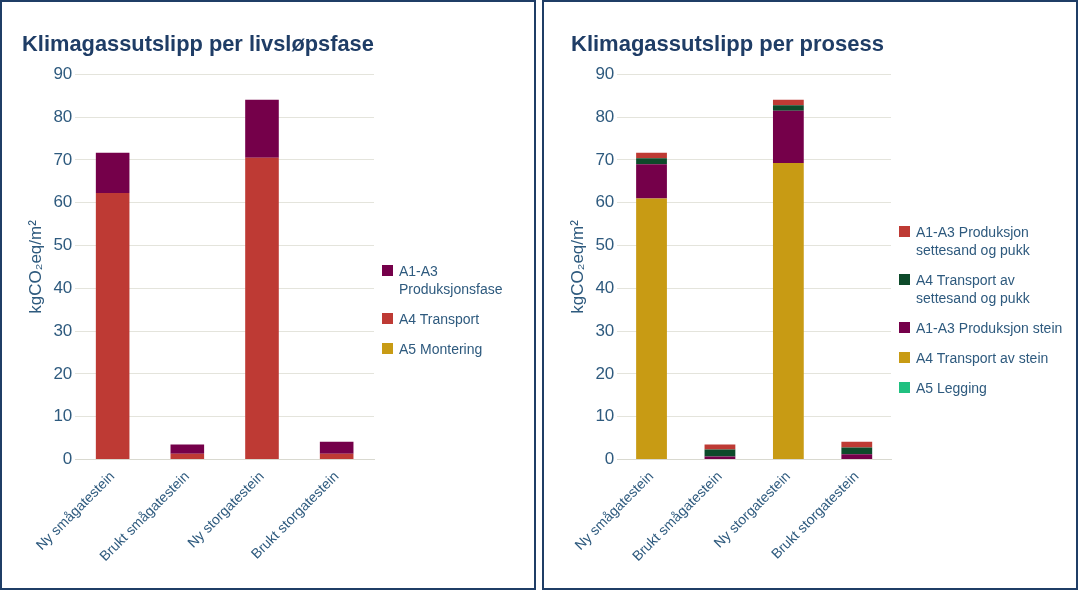  Describe the element at coordinates (982, 358) in the screenshot. I see `legend-label: A4 Transport av stein` at that location.